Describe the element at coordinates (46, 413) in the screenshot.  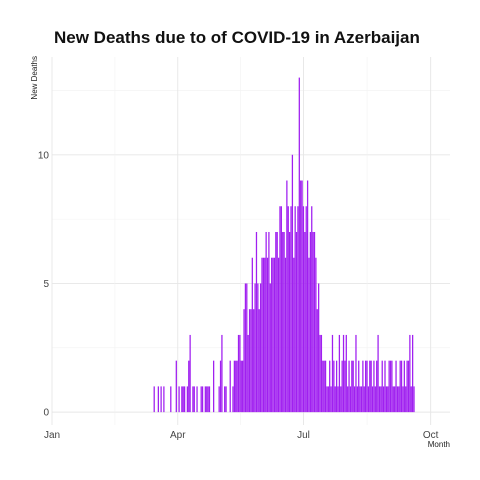
I see `y-tick-label: 0` at that location.